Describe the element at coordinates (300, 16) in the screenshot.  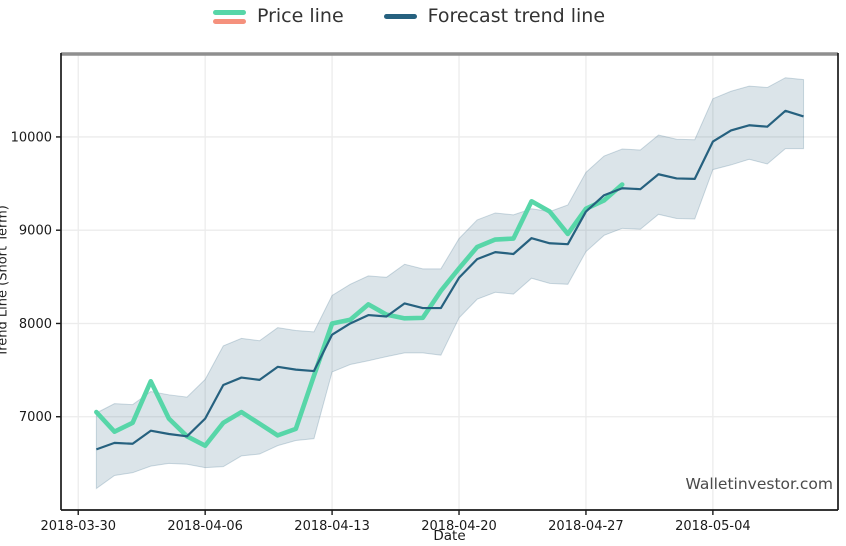
I see `price-line-legend-label: Price line` at that location.